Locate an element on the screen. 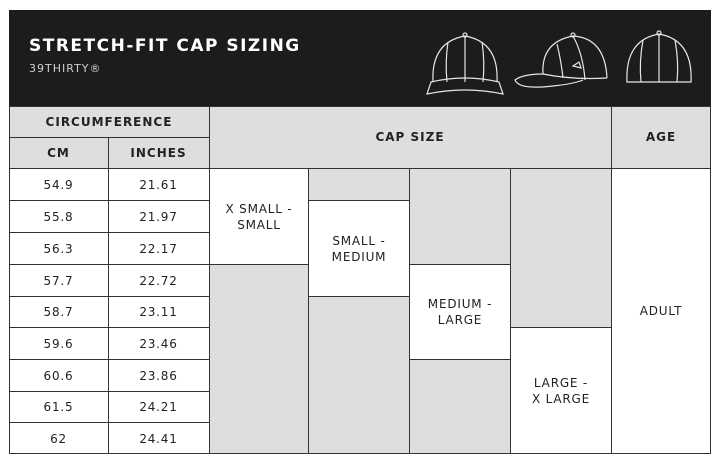 Image resolution: width=720 pixels, height=464 pixels. size-large-xlarge: LARGE - X LARGE is located at coordinates (561, 390).